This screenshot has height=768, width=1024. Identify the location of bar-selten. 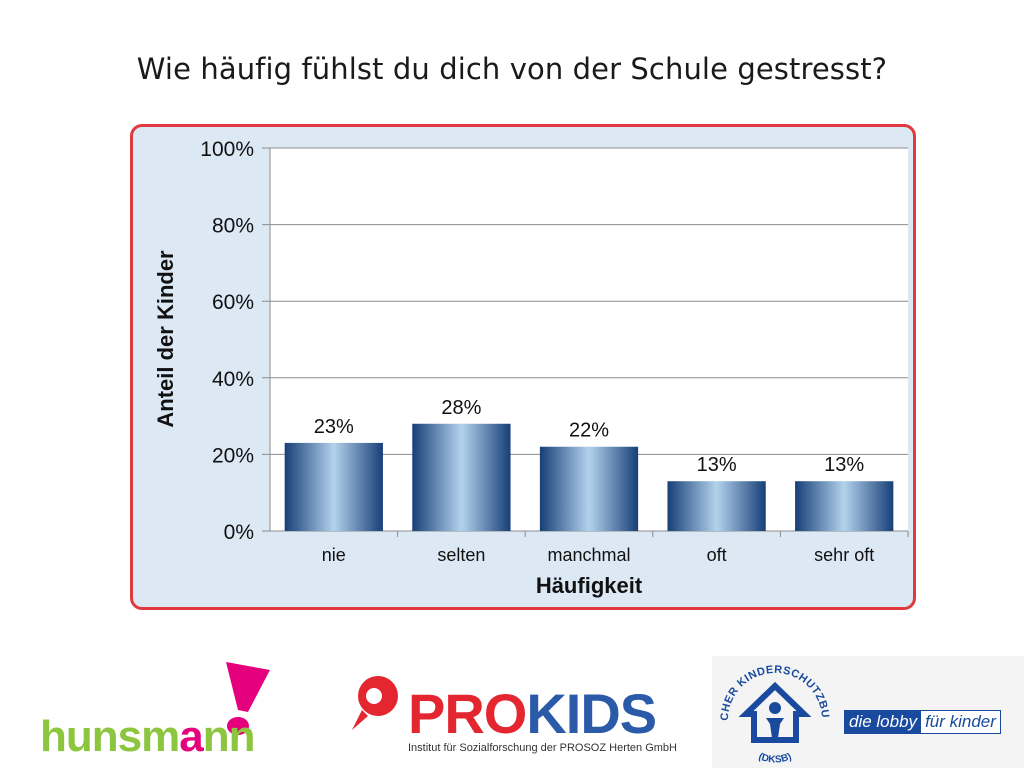
(461, 477).